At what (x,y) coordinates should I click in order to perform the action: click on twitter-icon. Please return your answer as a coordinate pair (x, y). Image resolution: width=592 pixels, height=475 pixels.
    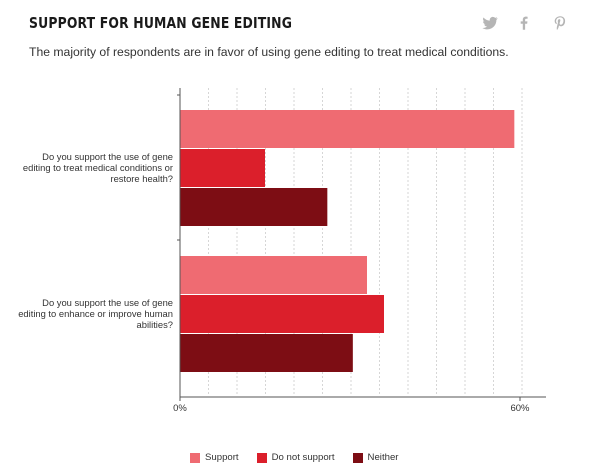
    Looking at the image, I should click on (490, 23).